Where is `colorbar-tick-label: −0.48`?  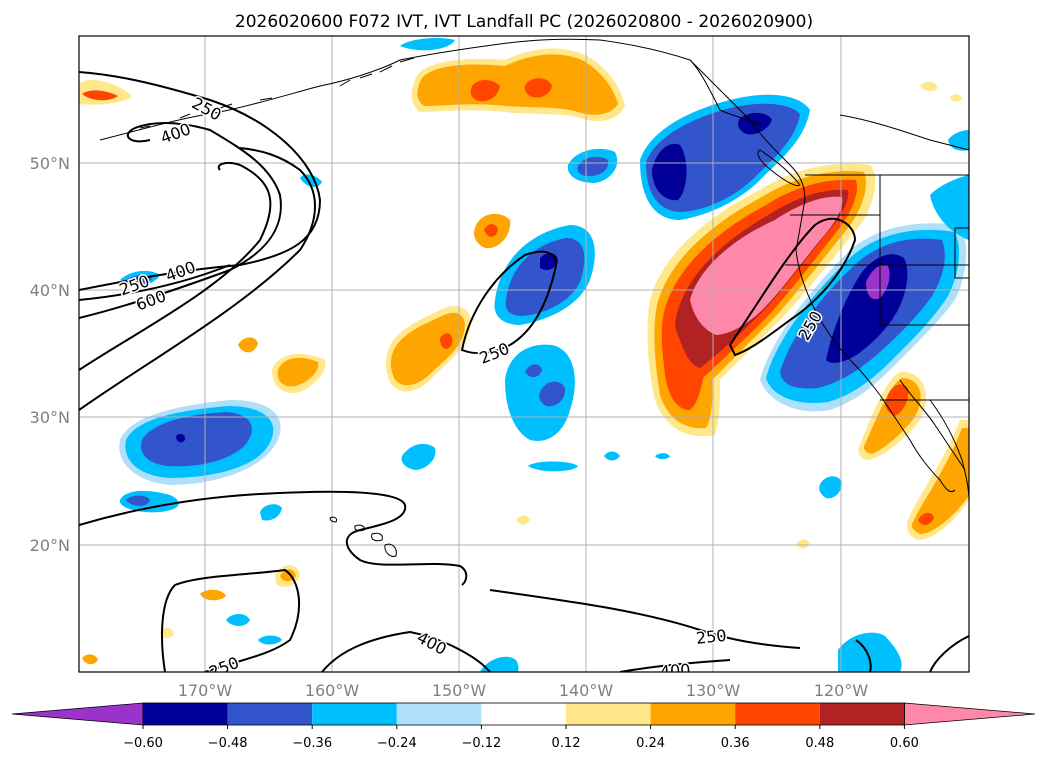
colorbar-tick-label: −0.48 is located at coordinates (228, 743).